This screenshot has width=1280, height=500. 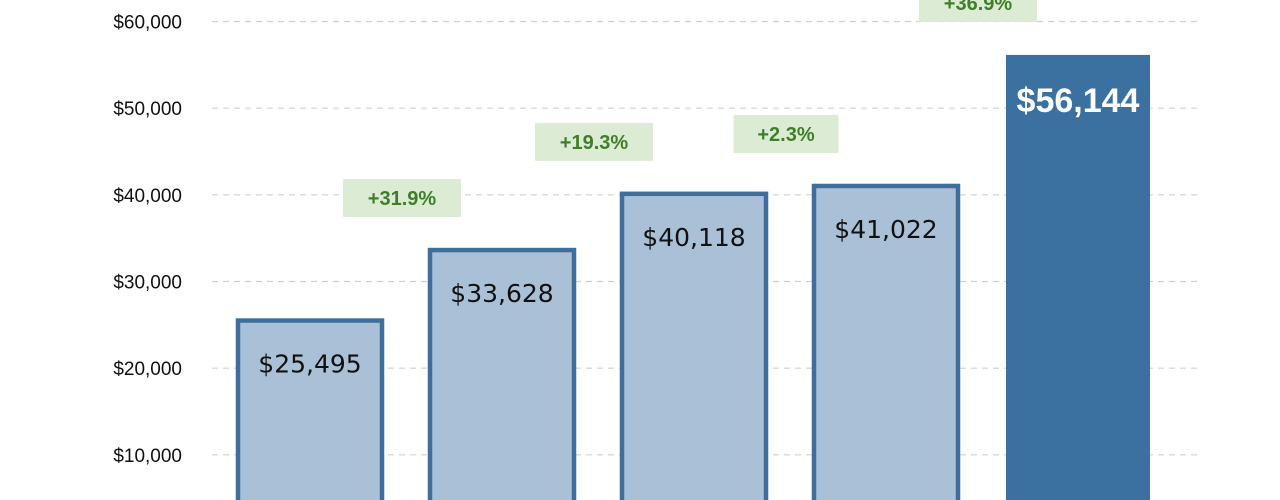 I want to click on data-label: $41,022, so click(x=885, y=229).